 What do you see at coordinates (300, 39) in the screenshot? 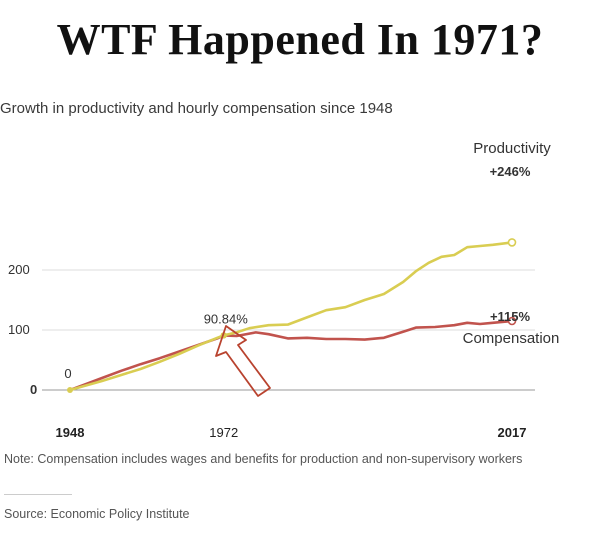
I see `headline: WTF Happened In 1971?` at bounding box center [300, 39].